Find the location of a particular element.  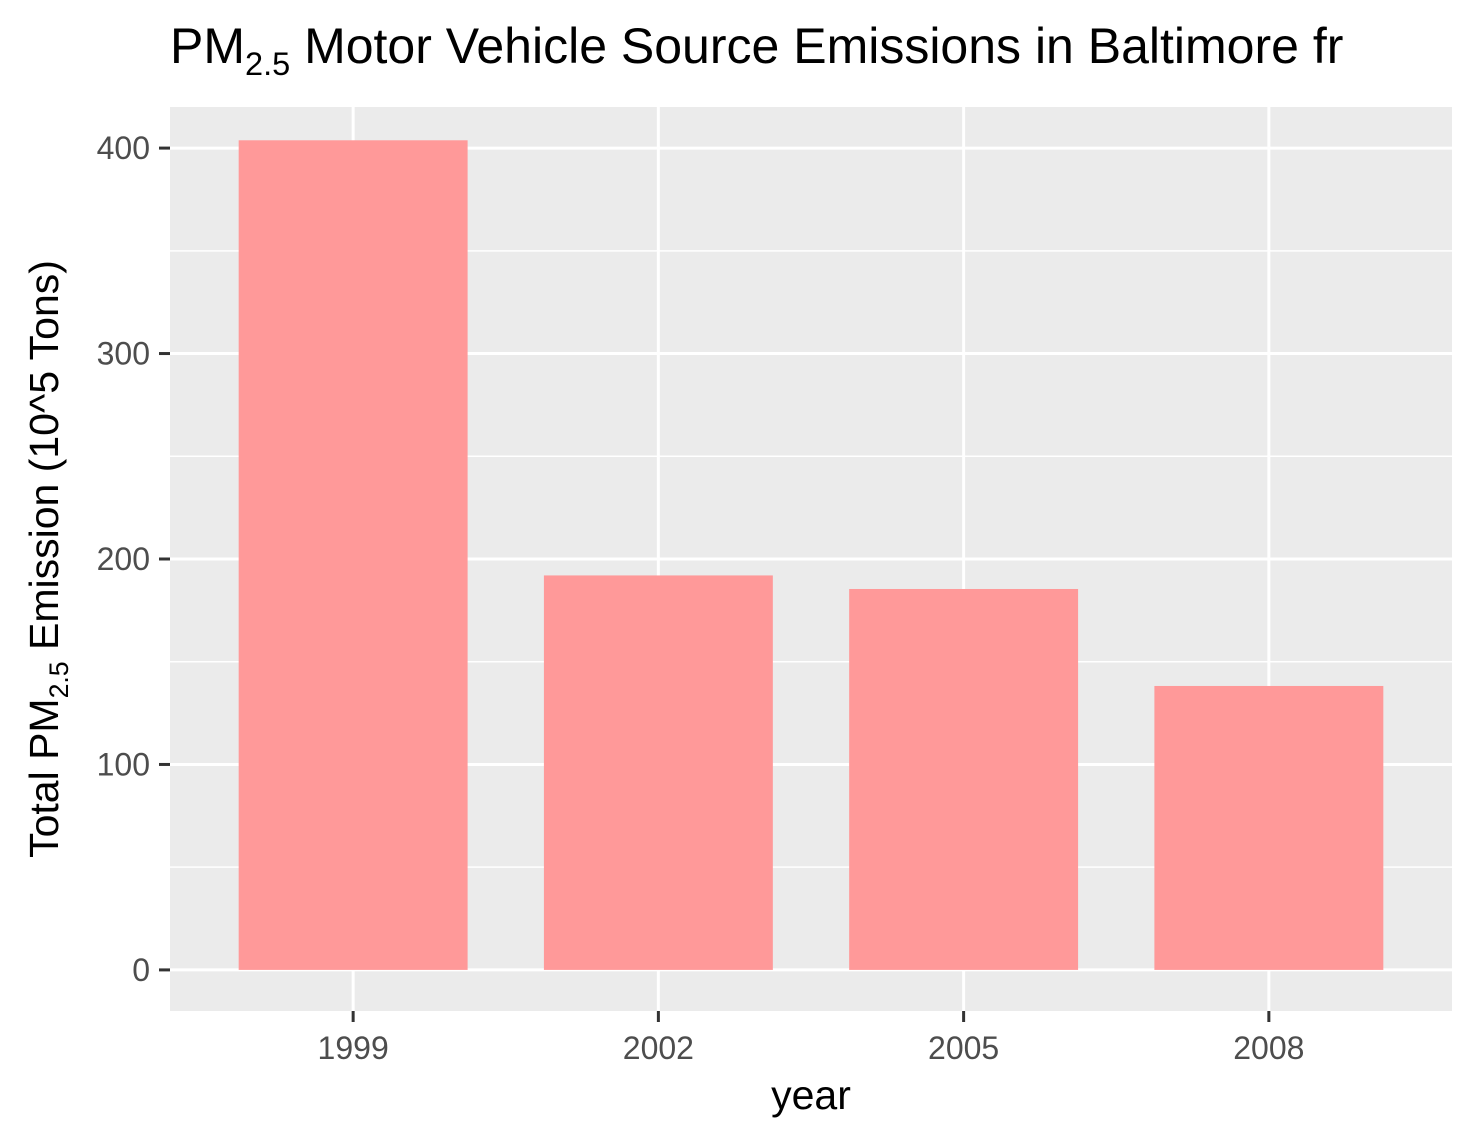

y-axis-title-subscript: 2.5 is located at coordinates (59, 679).